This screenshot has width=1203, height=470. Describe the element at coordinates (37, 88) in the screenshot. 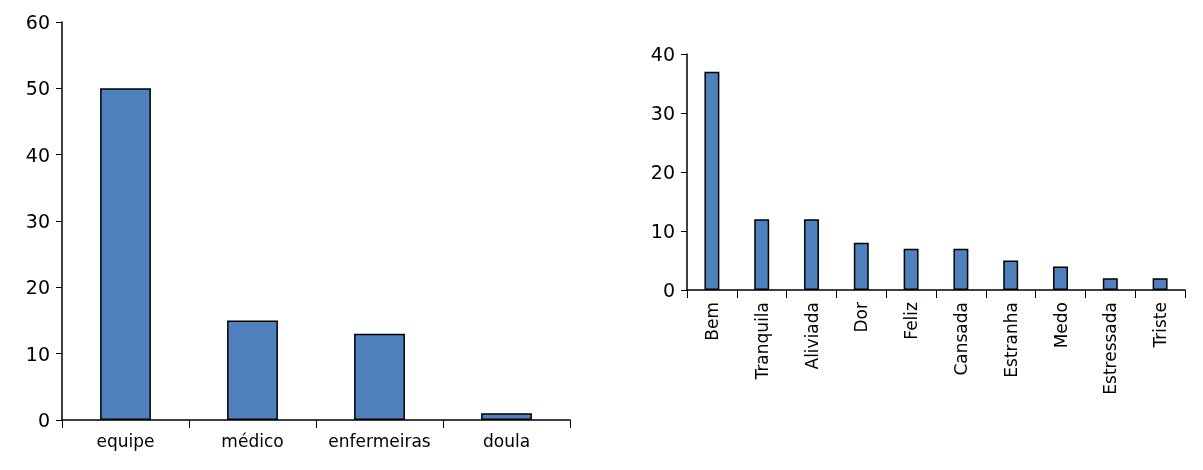

I see `y-tick-label: 50` at that location.